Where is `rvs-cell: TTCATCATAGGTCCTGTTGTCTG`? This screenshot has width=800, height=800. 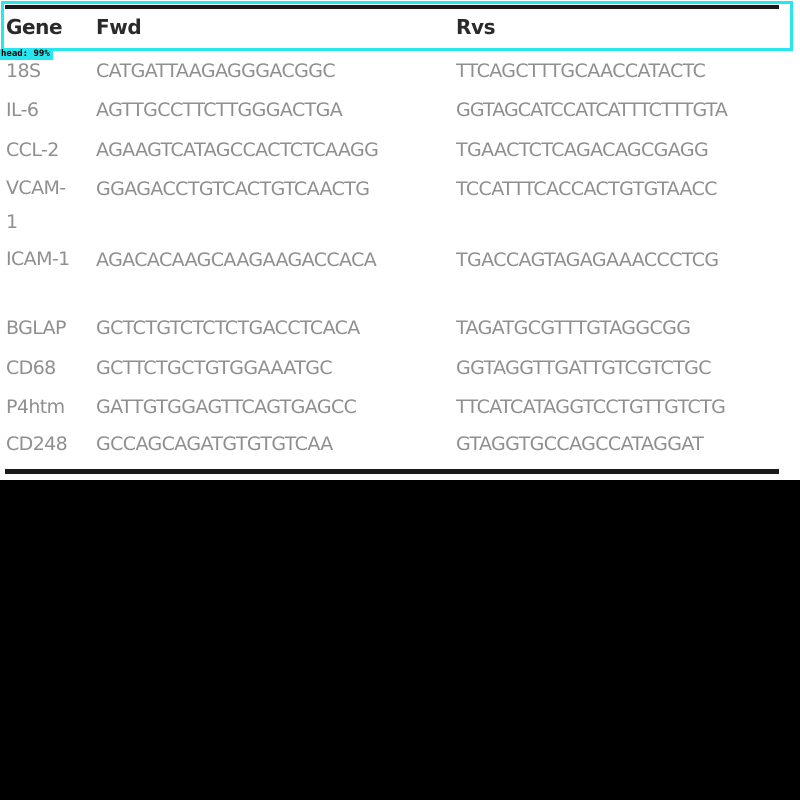 rvs-cell: TTCATCATAGGTCCTGTTGTCTG is located at coordinates (591, 407).